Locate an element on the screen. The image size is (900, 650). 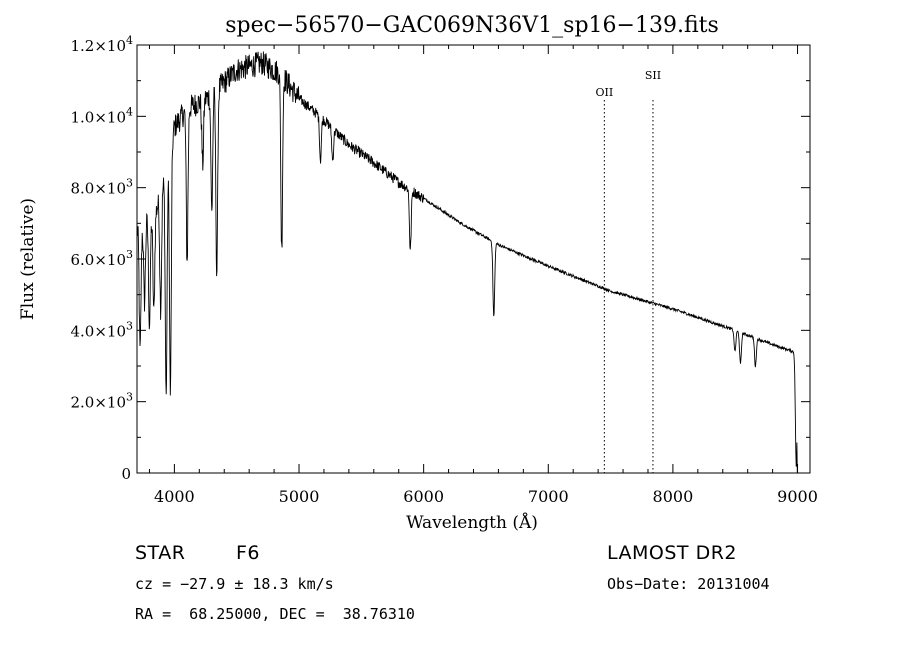
y-tick-label: 4.0×10³ is located at coordinates (101, 329).